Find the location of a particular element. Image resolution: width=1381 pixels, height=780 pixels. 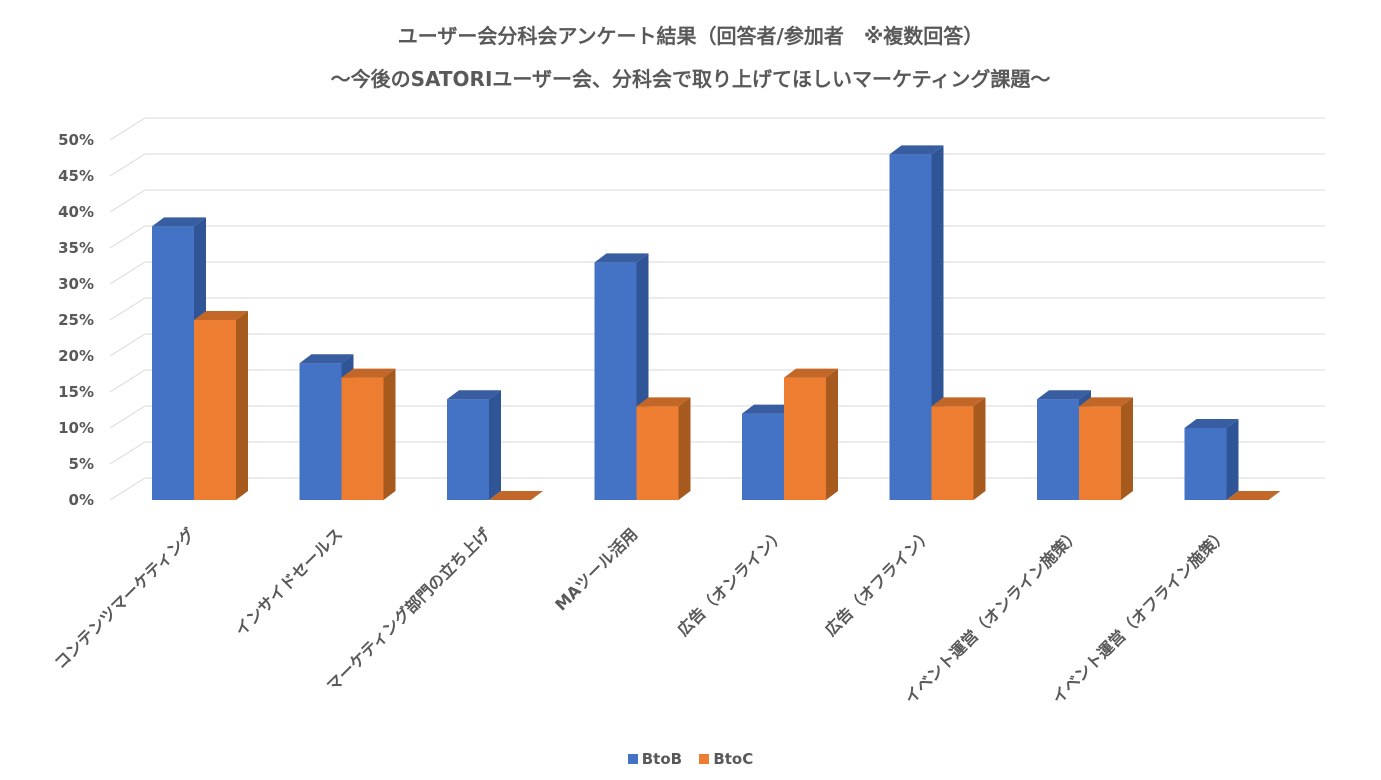

legend-label-btob: BtoB is located at coordinates (662, 759).